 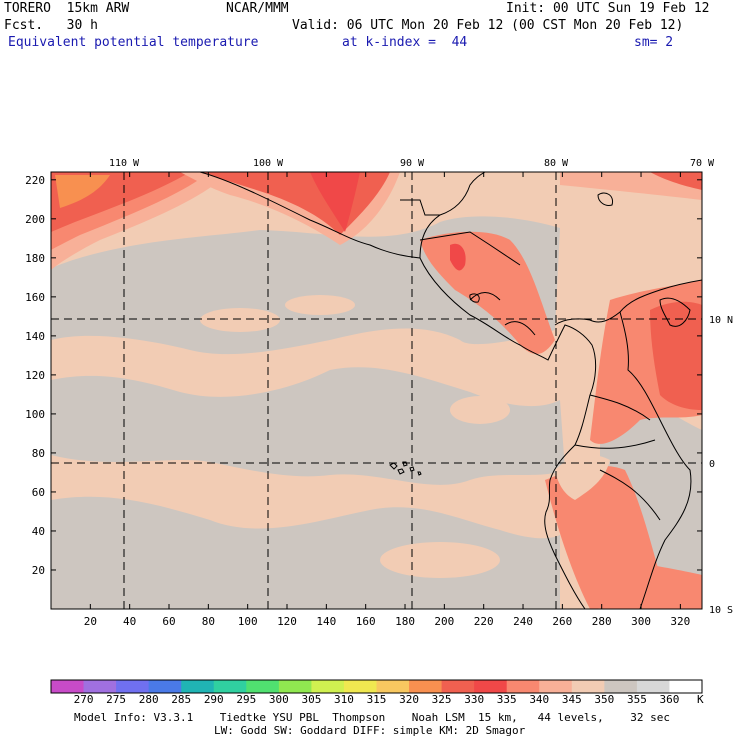 I want to click on longitude-label: 90 W, so click(x=412, y=163).